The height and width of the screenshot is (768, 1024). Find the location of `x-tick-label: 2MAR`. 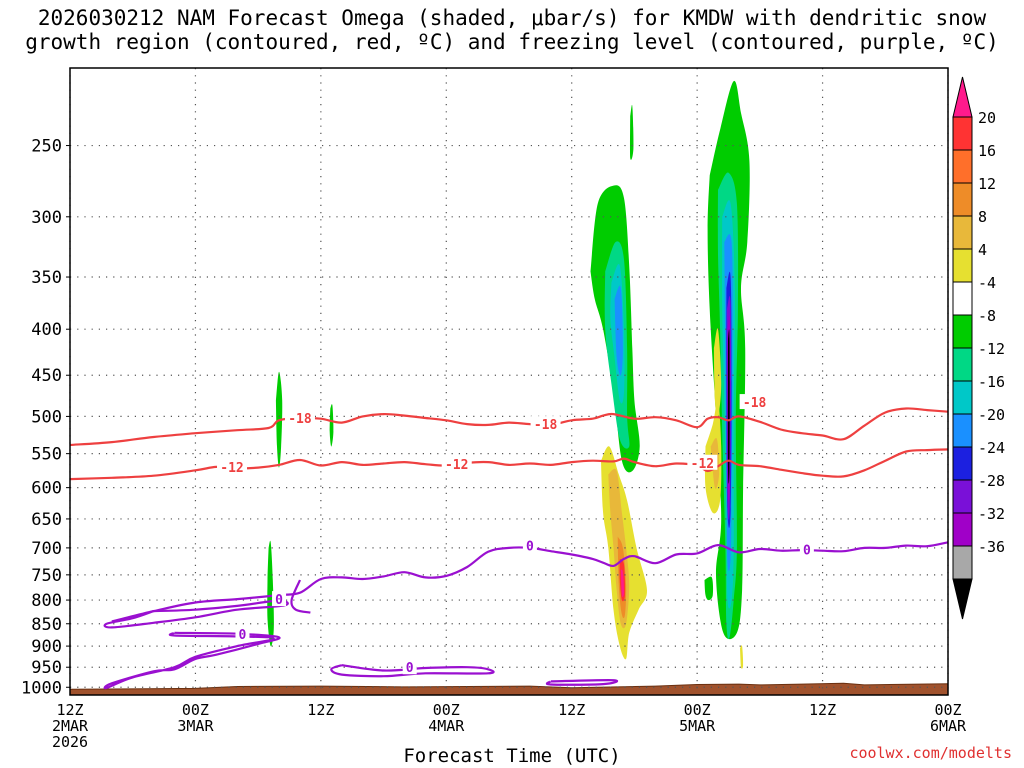

x-tick-label: 2MAR is located at coordinates (70, 726).